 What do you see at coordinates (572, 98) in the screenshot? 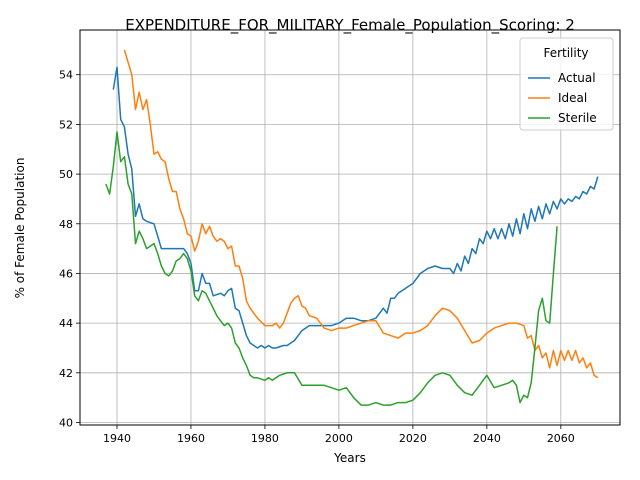
I see `legend-label-ideal: Ideal` at bounding box center [572, 98].